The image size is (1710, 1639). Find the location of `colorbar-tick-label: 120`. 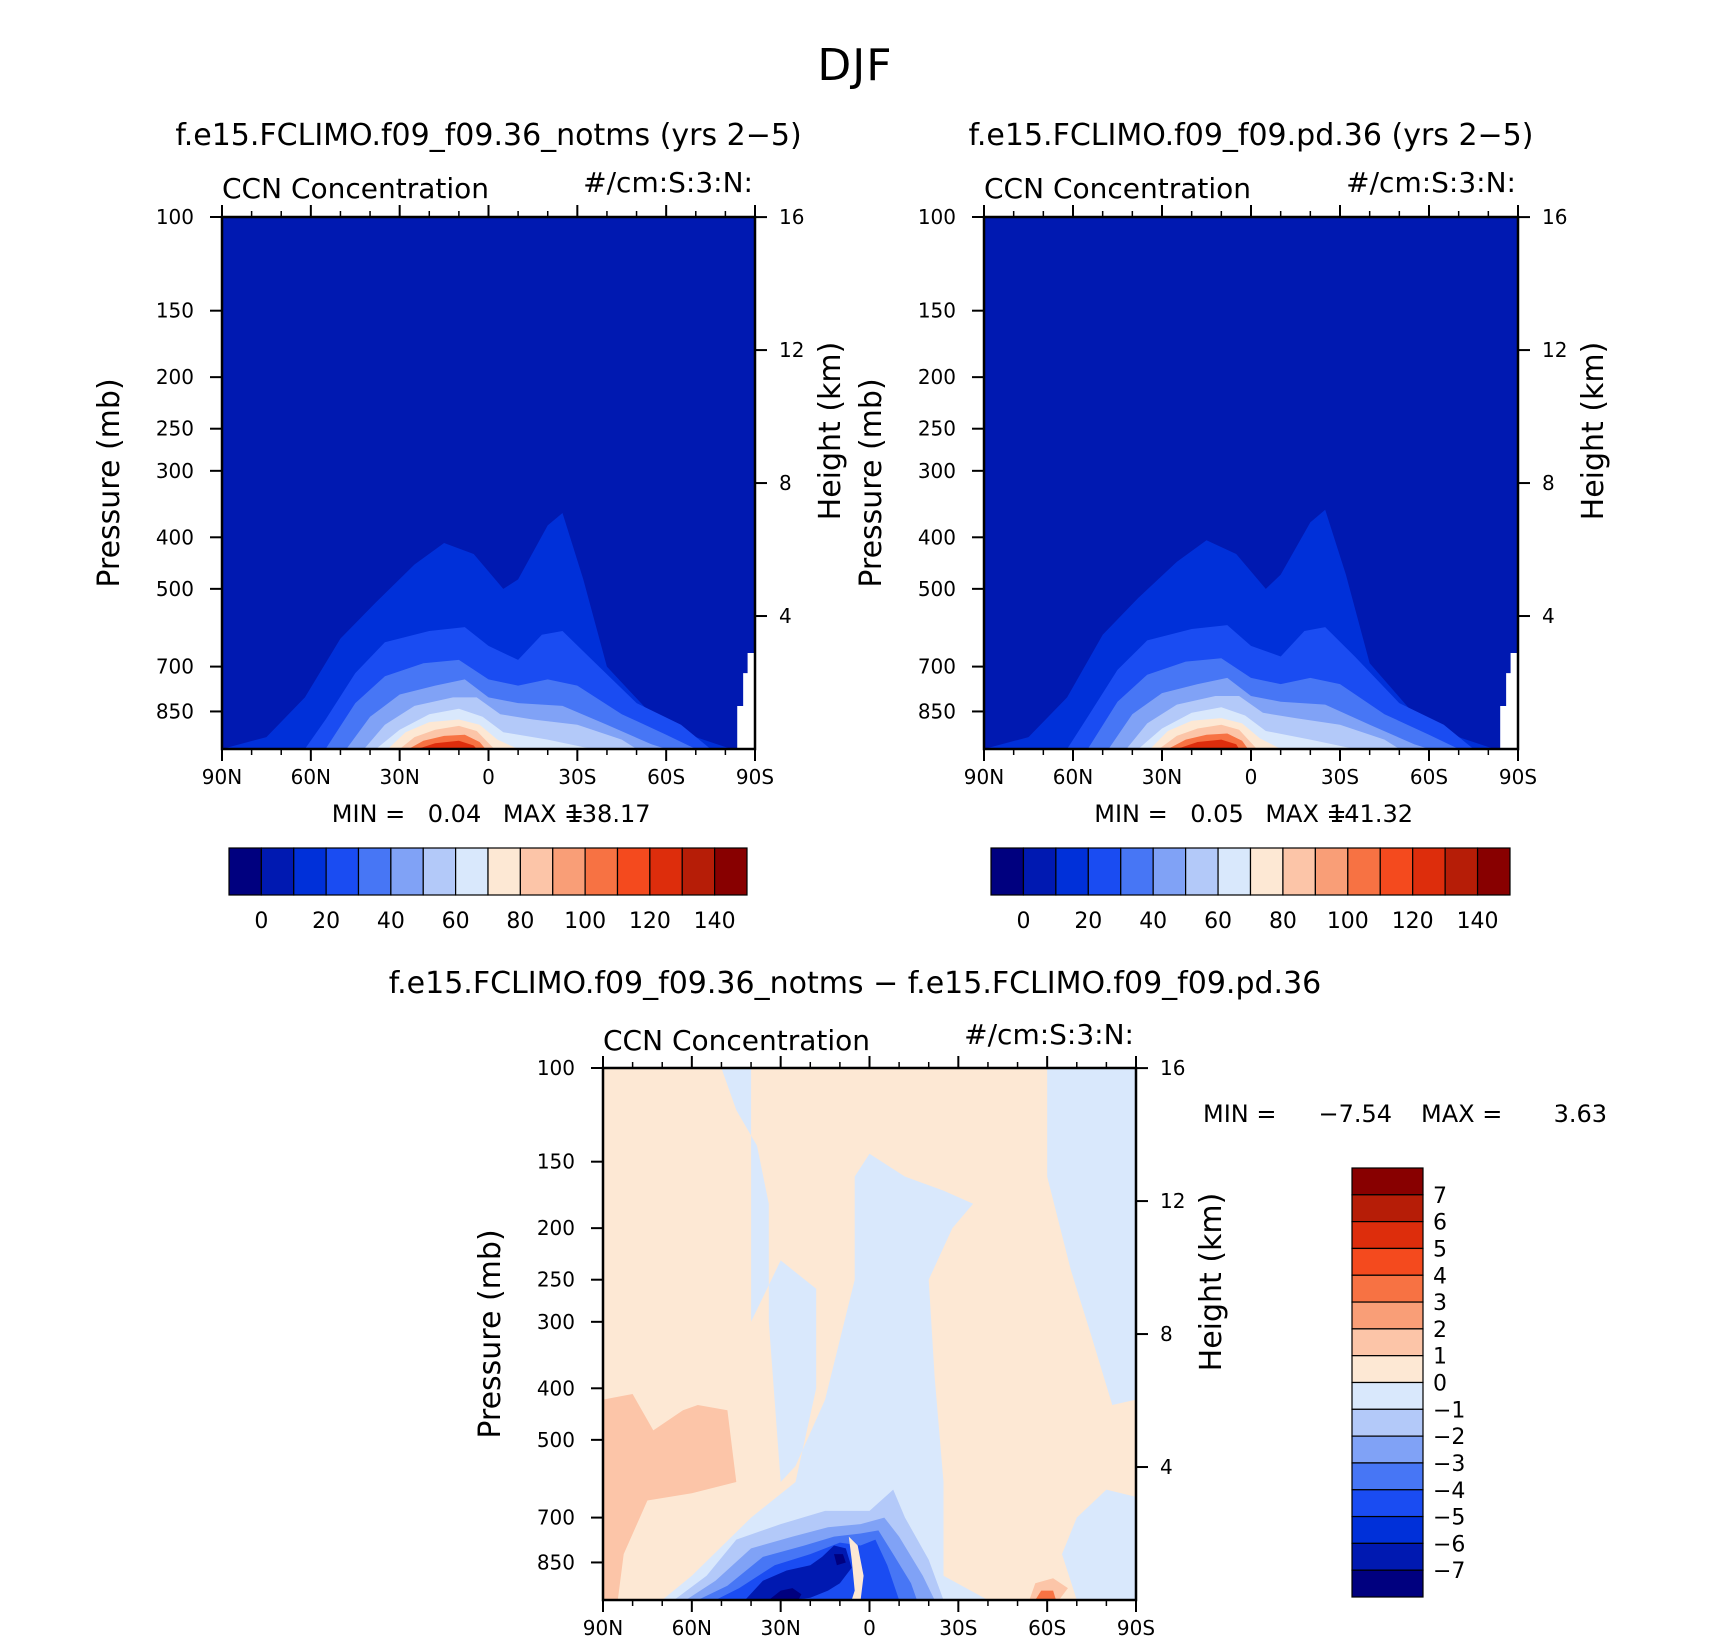

colorbar-tick-label: 120 is located at coordinates (1413, 921).